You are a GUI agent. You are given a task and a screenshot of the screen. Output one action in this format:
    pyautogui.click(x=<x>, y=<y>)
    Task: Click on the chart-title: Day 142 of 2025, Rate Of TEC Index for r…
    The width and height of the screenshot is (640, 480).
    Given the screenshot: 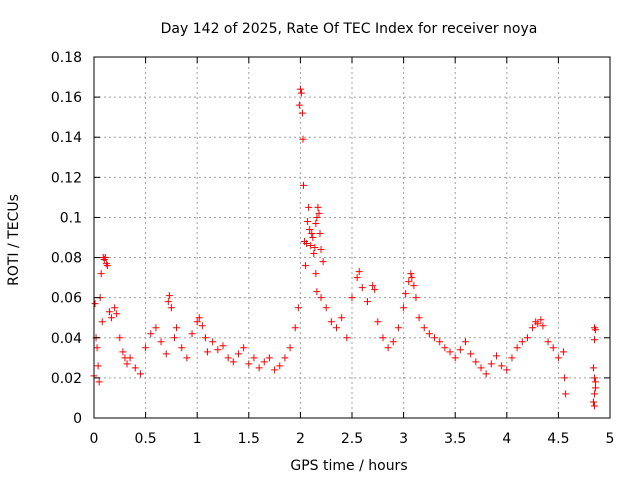 What is the action you would take?
    pyautogui.click(x=349, y=29)
    